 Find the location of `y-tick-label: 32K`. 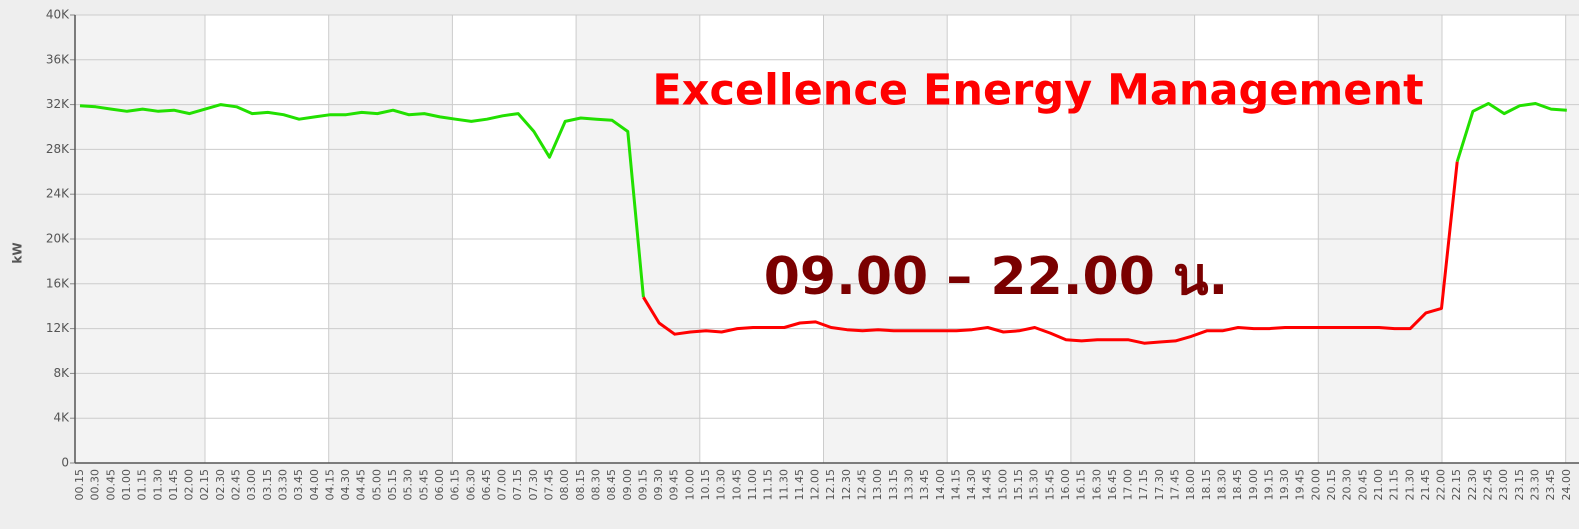

y-tick-label: 32K is located at coordinates (58, 104).